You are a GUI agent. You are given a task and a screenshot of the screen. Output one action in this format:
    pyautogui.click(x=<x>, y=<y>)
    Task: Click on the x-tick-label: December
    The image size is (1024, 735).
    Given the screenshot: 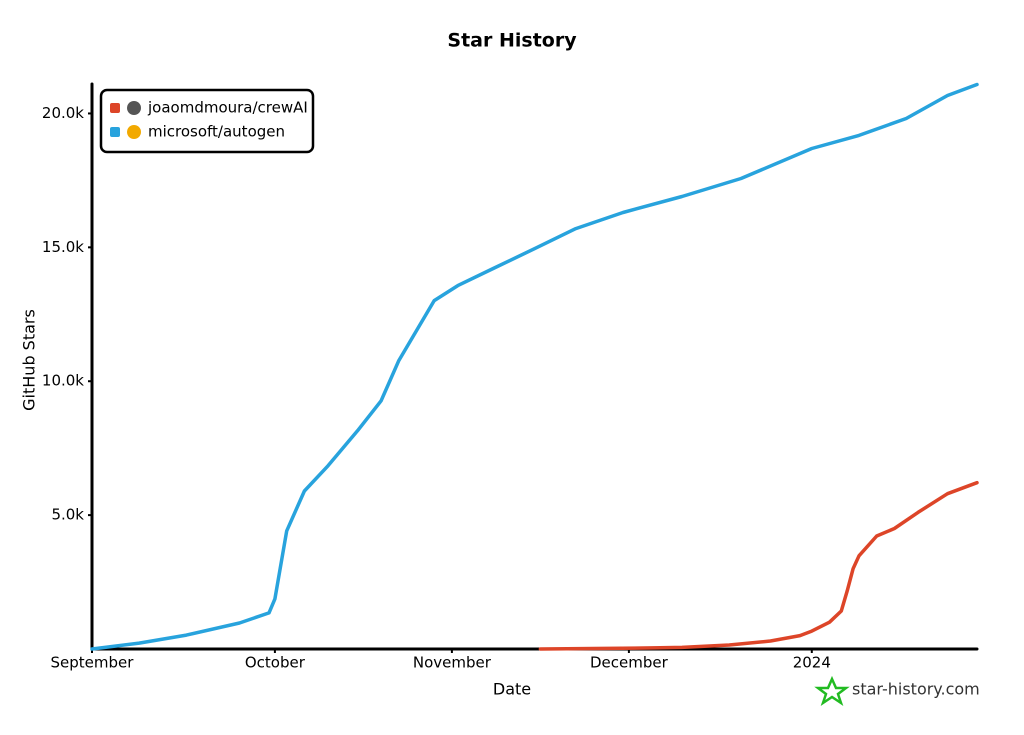 What is the action you would take?
    pyautogui.click(x=629, y=663)
    